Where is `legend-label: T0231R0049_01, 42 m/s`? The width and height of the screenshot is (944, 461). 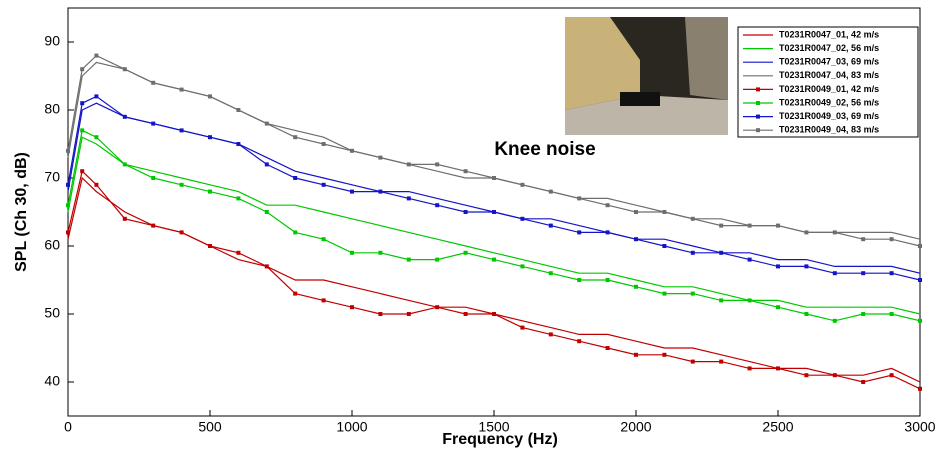
legend-label: T0231R0049_01, 42 m/s is located at coordinates (829, 89).